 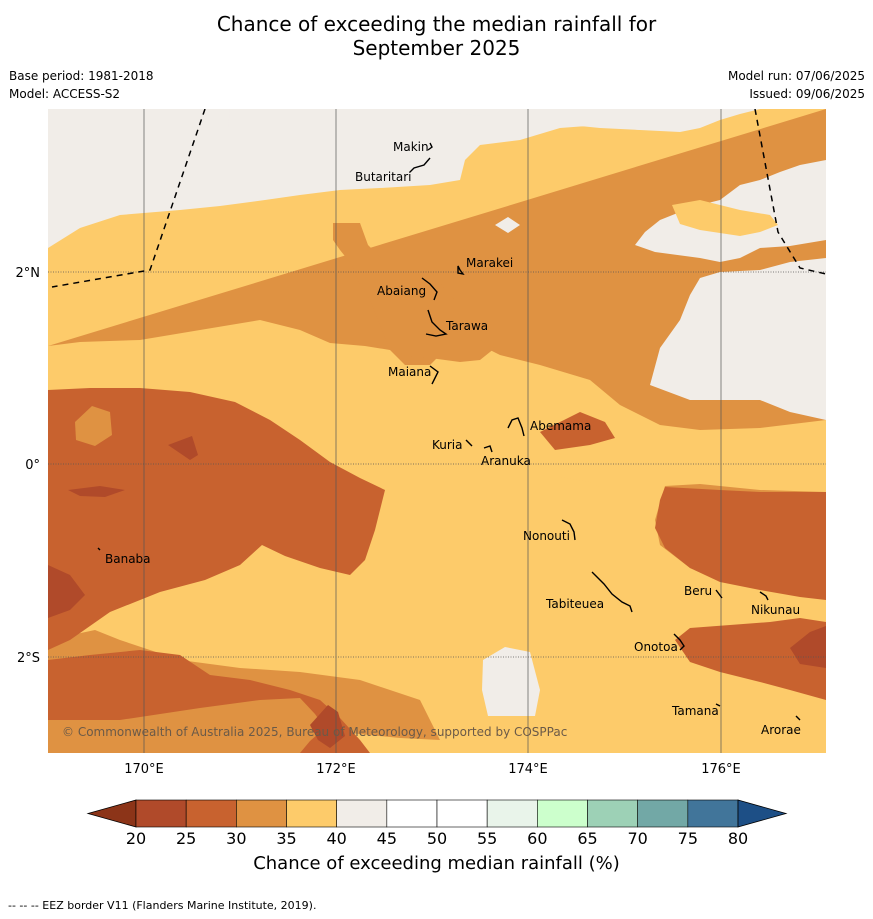 What do you see at coordinates (128, 559) in the screenshot?
I see `label-banaba: Banaba` at bounding box center [128, 559].